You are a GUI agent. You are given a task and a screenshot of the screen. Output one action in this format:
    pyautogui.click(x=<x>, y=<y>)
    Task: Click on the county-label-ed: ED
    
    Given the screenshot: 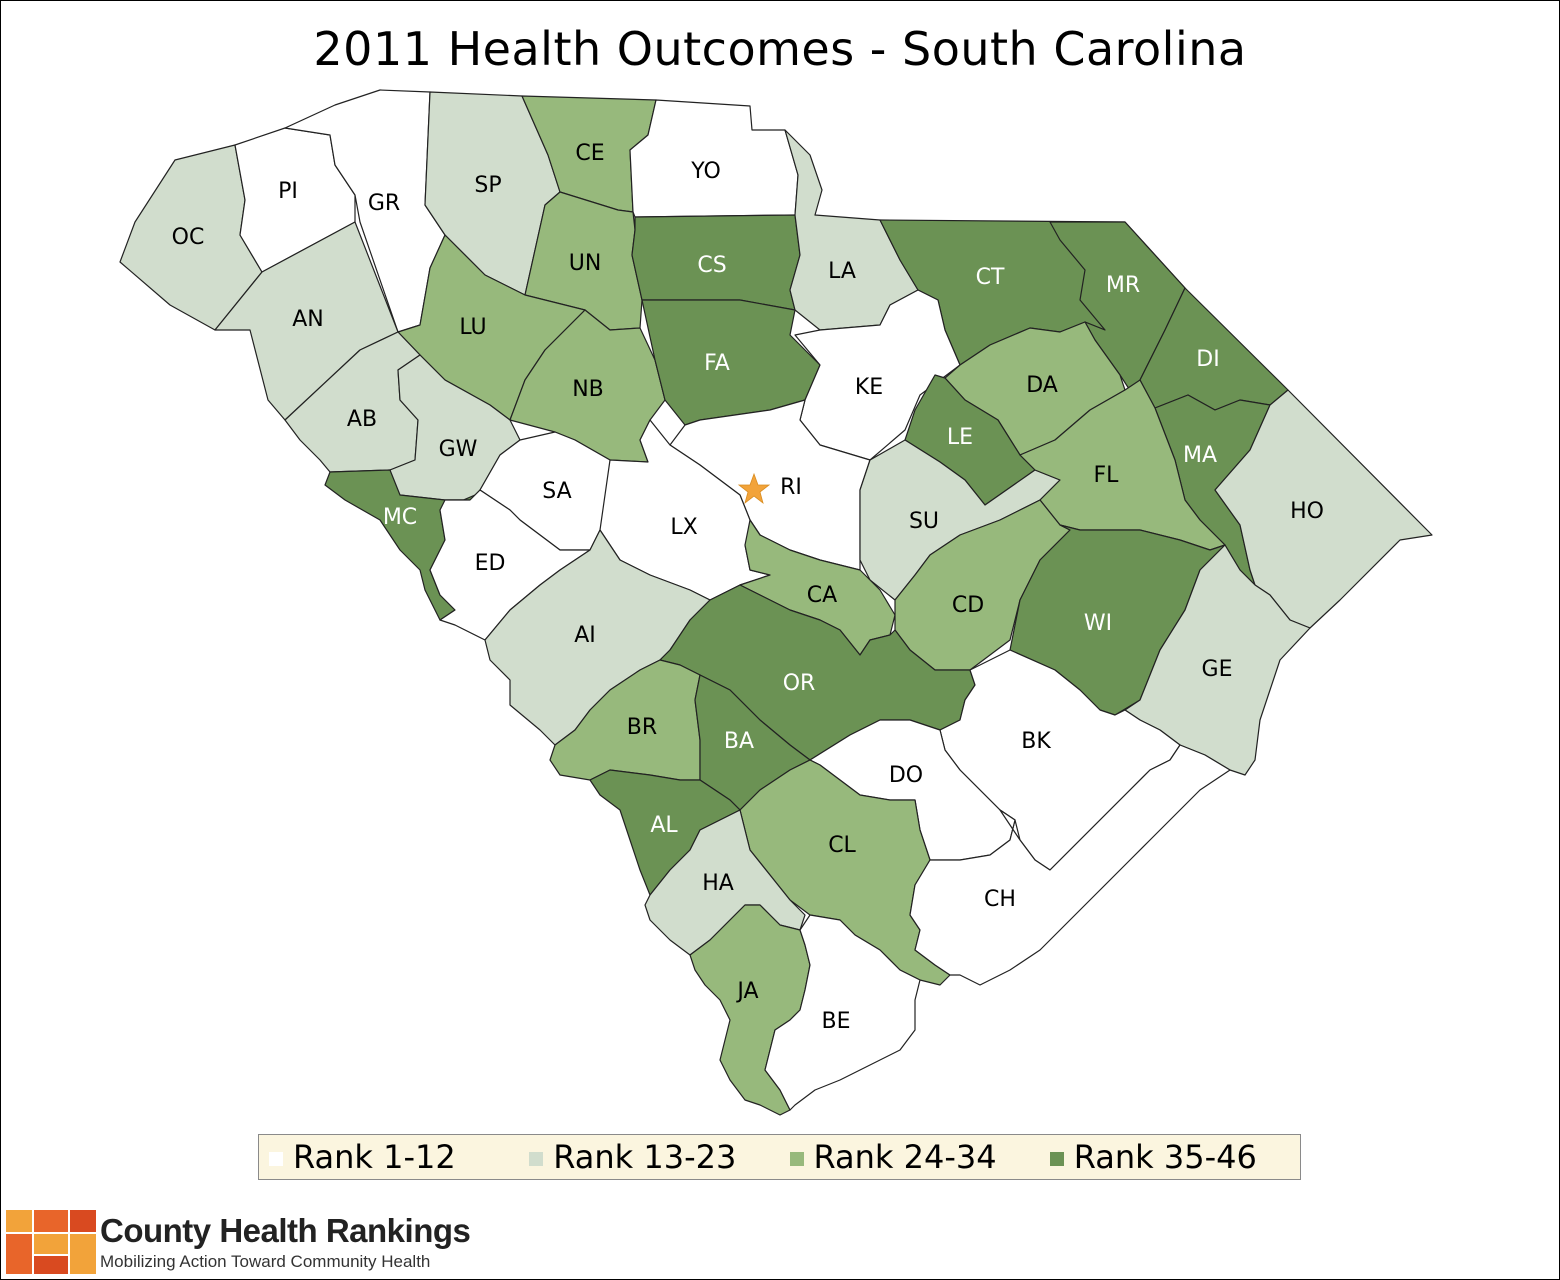 What is the action you would take?
    pyautogui.click(x=490, y=563)
    